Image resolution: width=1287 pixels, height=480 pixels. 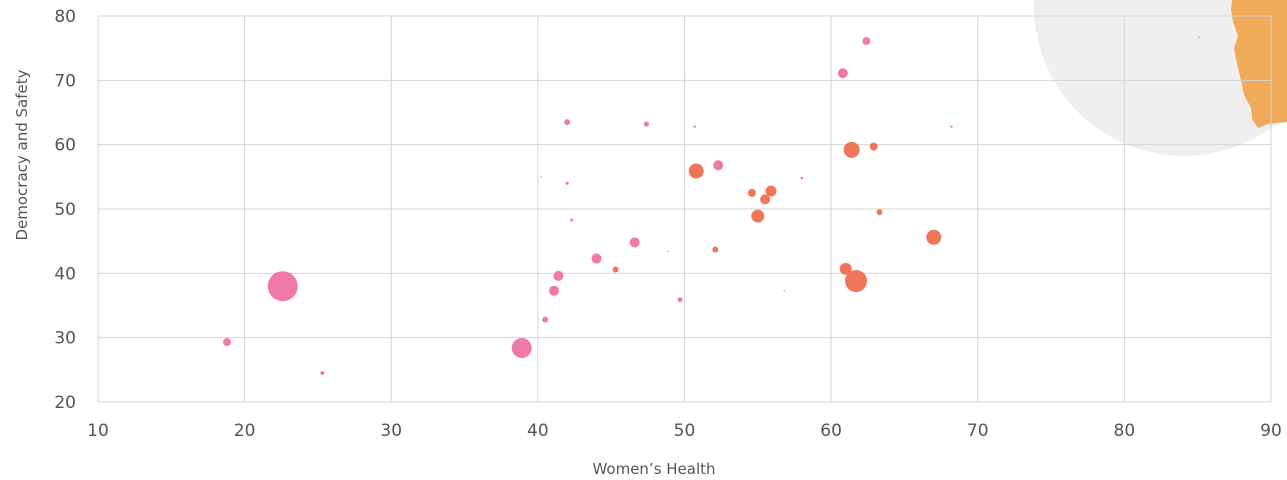 I want to click on x-axis-ticks: 10 20 30 40 50 60 70 80 90, so click(x=684, y=431).